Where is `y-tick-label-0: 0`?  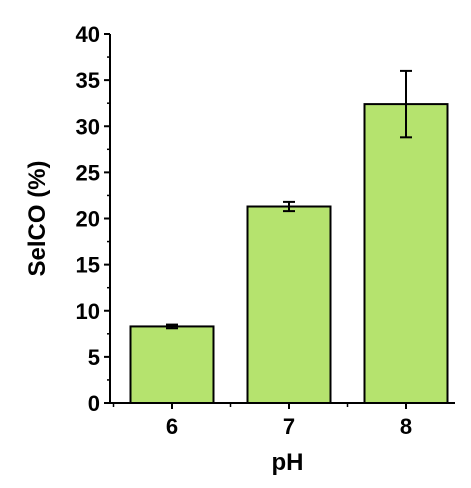 y-tick-label-0: 0 is located at coordinates (94, 403).